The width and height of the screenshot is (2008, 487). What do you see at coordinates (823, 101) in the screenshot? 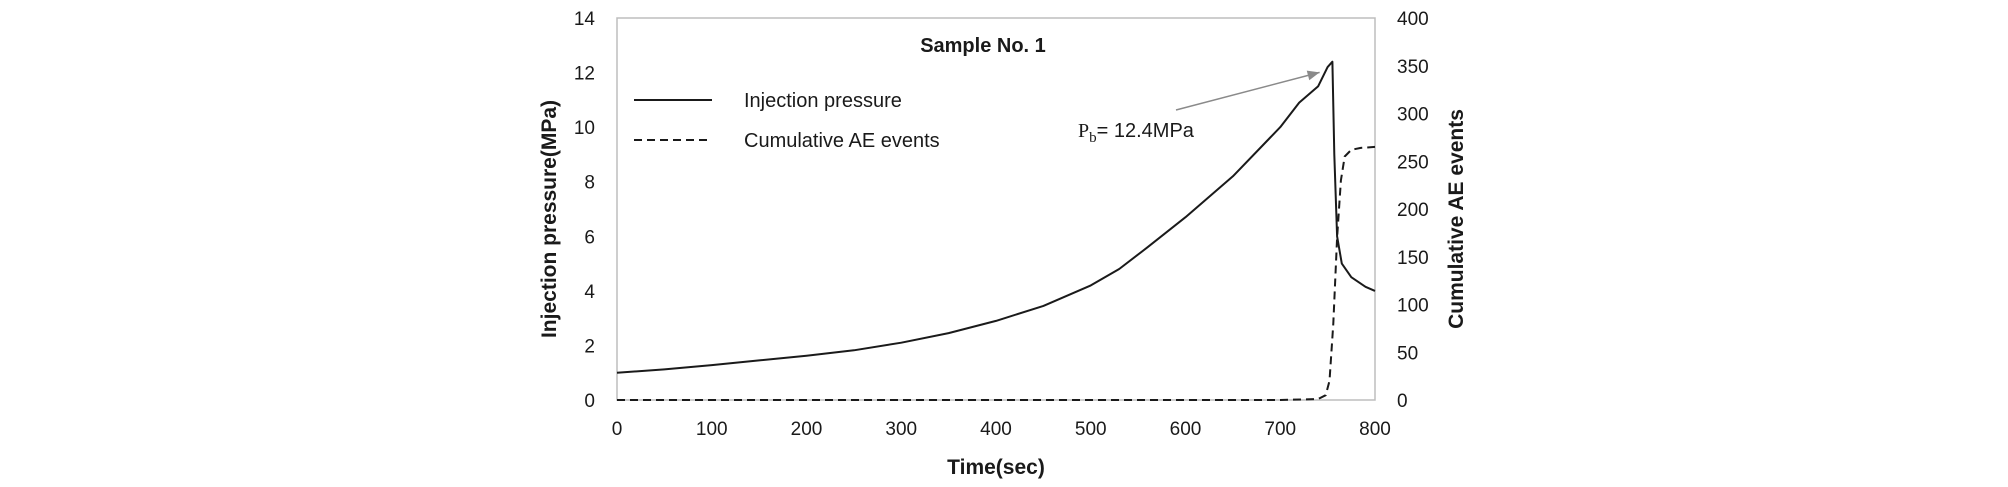
I see `legend-label-injection-pressure: Injection pressure` at bounding box center [823, 101].